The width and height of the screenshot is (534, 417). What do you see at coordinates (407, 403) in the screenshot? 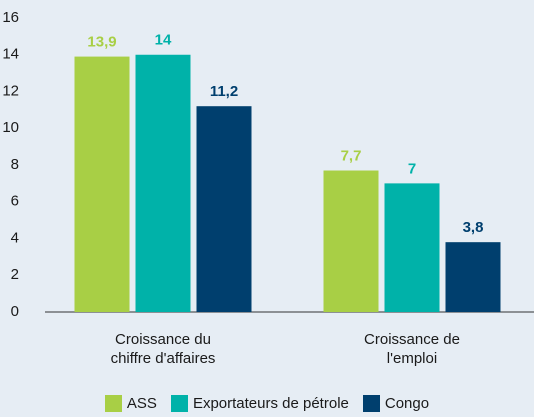
I see `legend-label: Congo` at bounding box center [407, 403].